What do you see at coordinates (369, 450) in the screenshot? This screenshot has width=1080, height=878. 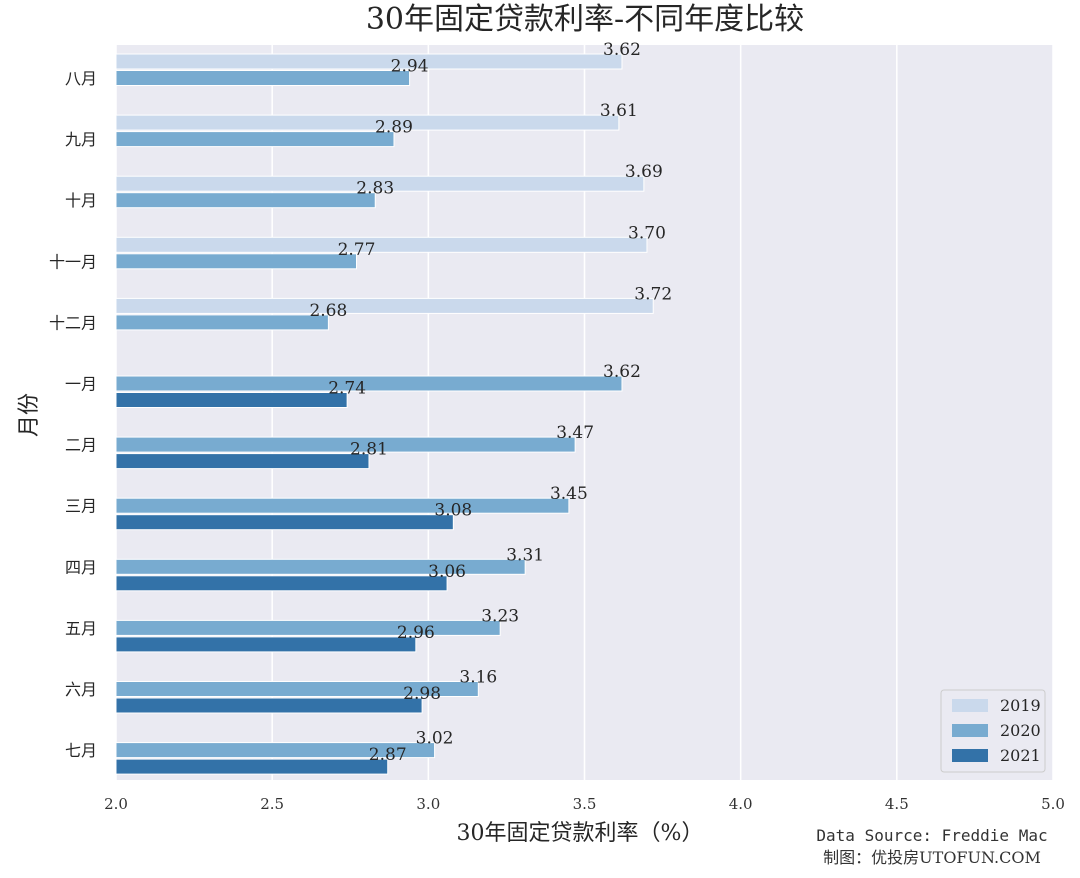 I see `data-label: 2.81` at bounding box center [369, 450].